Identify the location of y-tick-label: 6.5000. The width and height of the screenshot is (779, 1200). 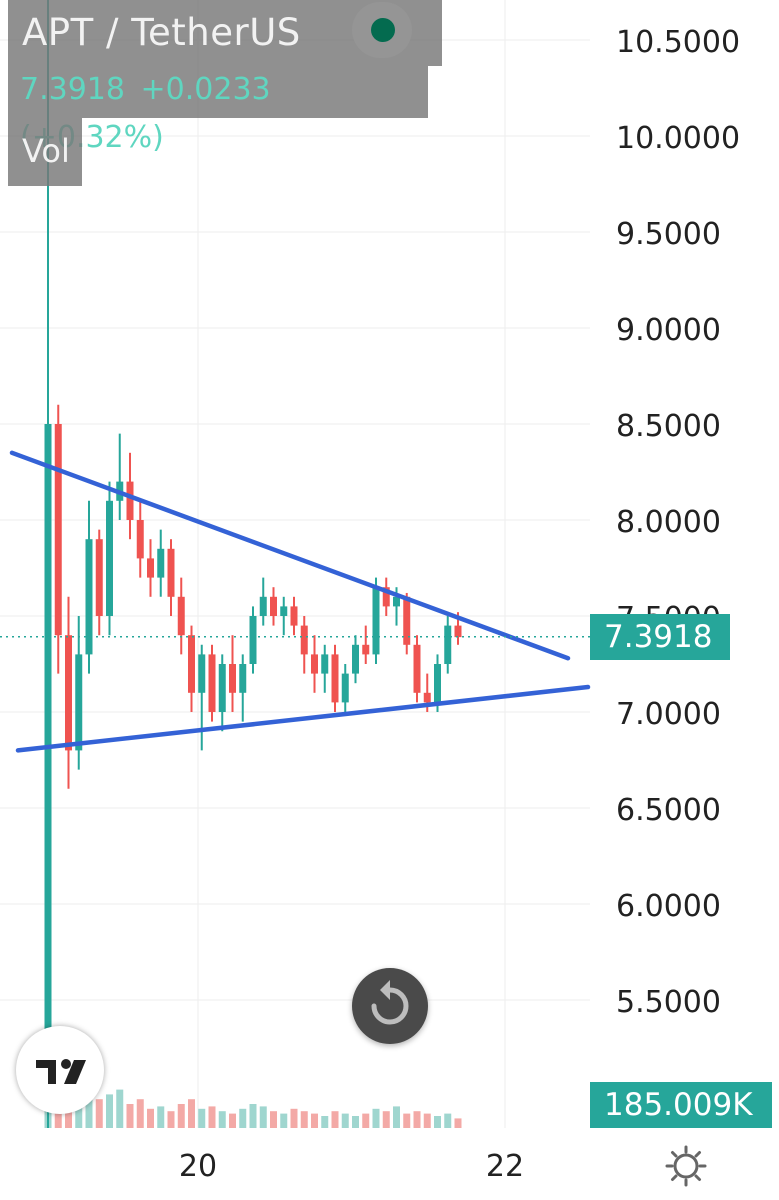
(668, 810).